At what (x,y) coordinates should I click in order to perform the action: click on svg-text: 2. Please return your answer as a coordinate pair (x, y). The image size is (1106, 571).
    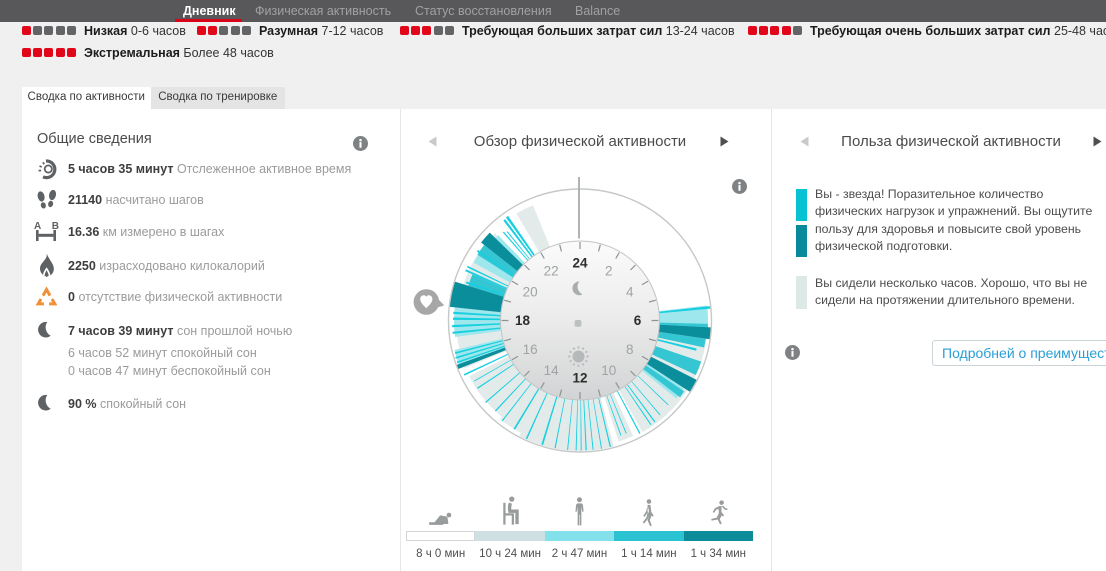
    Looking at the image, I should click on (609, 270).